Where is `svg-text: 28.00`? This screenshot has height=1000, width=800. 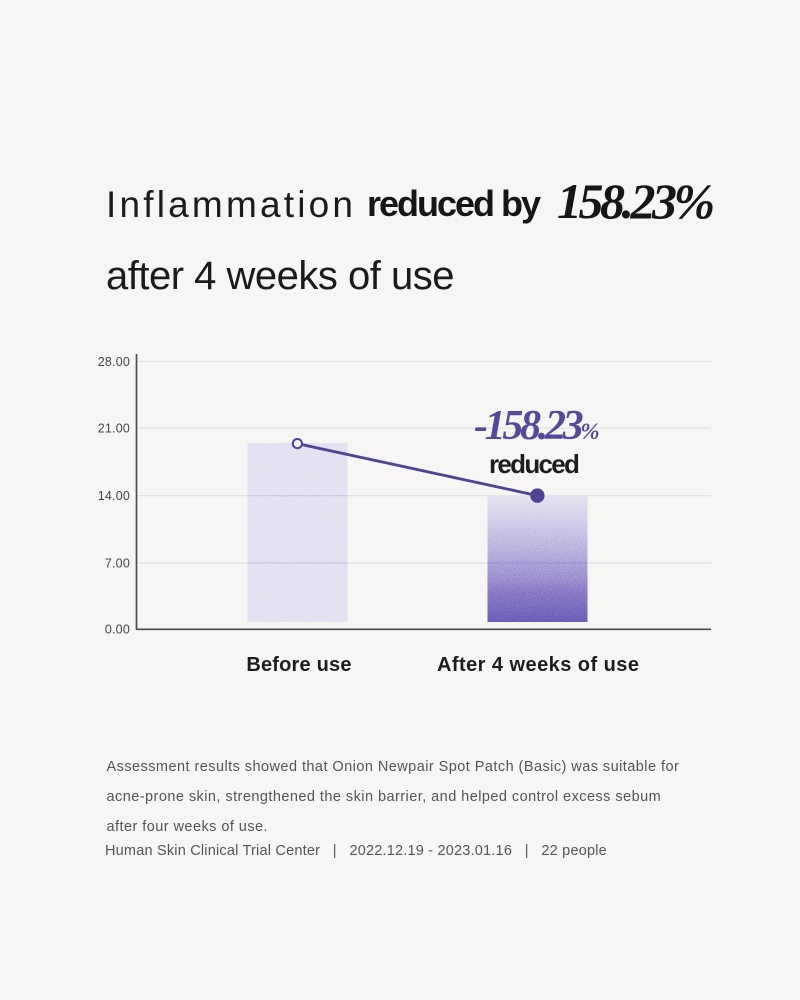
svg-text: 28.00 is located at coordinates (114, 362).